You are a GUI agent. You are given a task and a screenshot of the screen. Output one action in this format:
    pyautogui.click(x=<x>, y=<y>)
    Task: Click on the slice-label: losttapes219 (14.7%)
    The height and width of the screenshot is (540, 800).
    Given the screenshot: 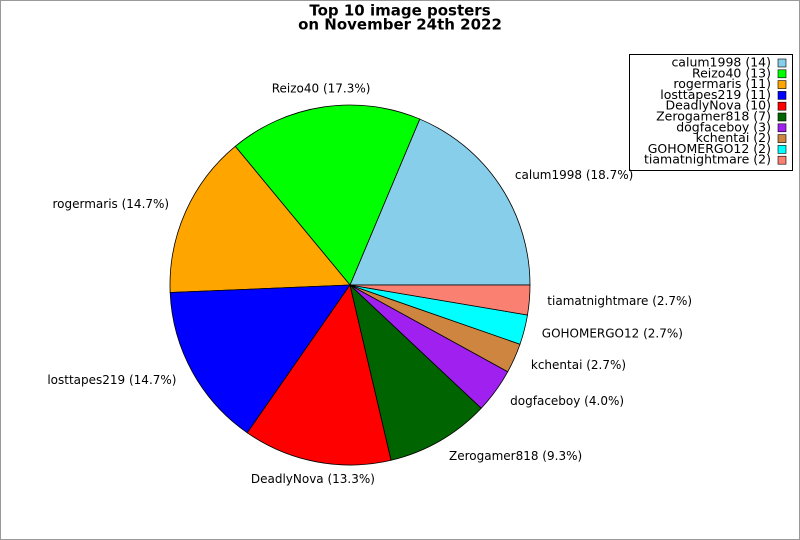 What is the action you would take?
    pyautogui.click(x=111, y=380)
    